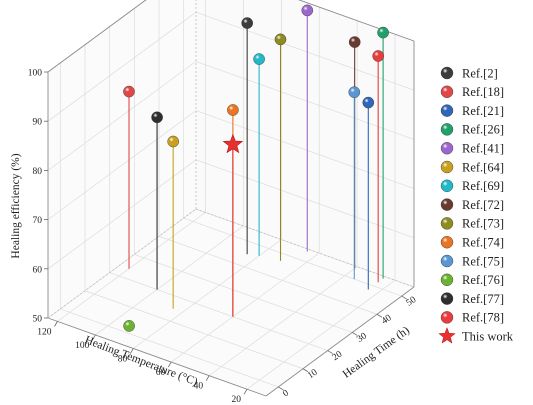  What do you see at coordinates (44, 332) in the screenshot?
I see `x-tick-label: 120` at bounding box center [44, 332].